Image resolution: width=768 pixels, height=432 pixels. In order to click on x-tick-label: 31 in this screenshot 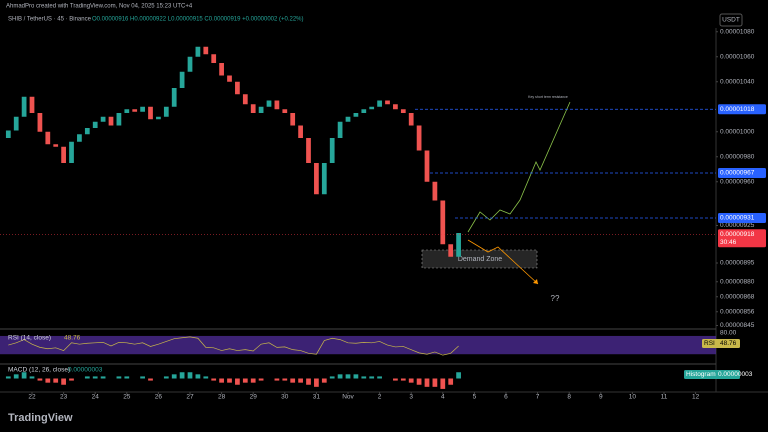, I will do `click(317, 397)`.